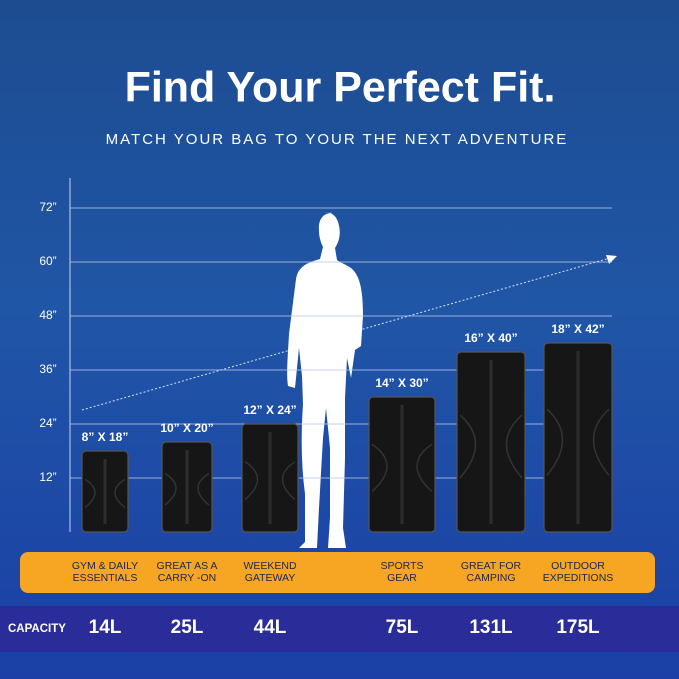 Image resolution: width=679 pixels, height=679 pixels. What do you see at coordinates (105, 627) in the screenshot?
I see `capacity-value: 14L` at bounding box center [105, 627].